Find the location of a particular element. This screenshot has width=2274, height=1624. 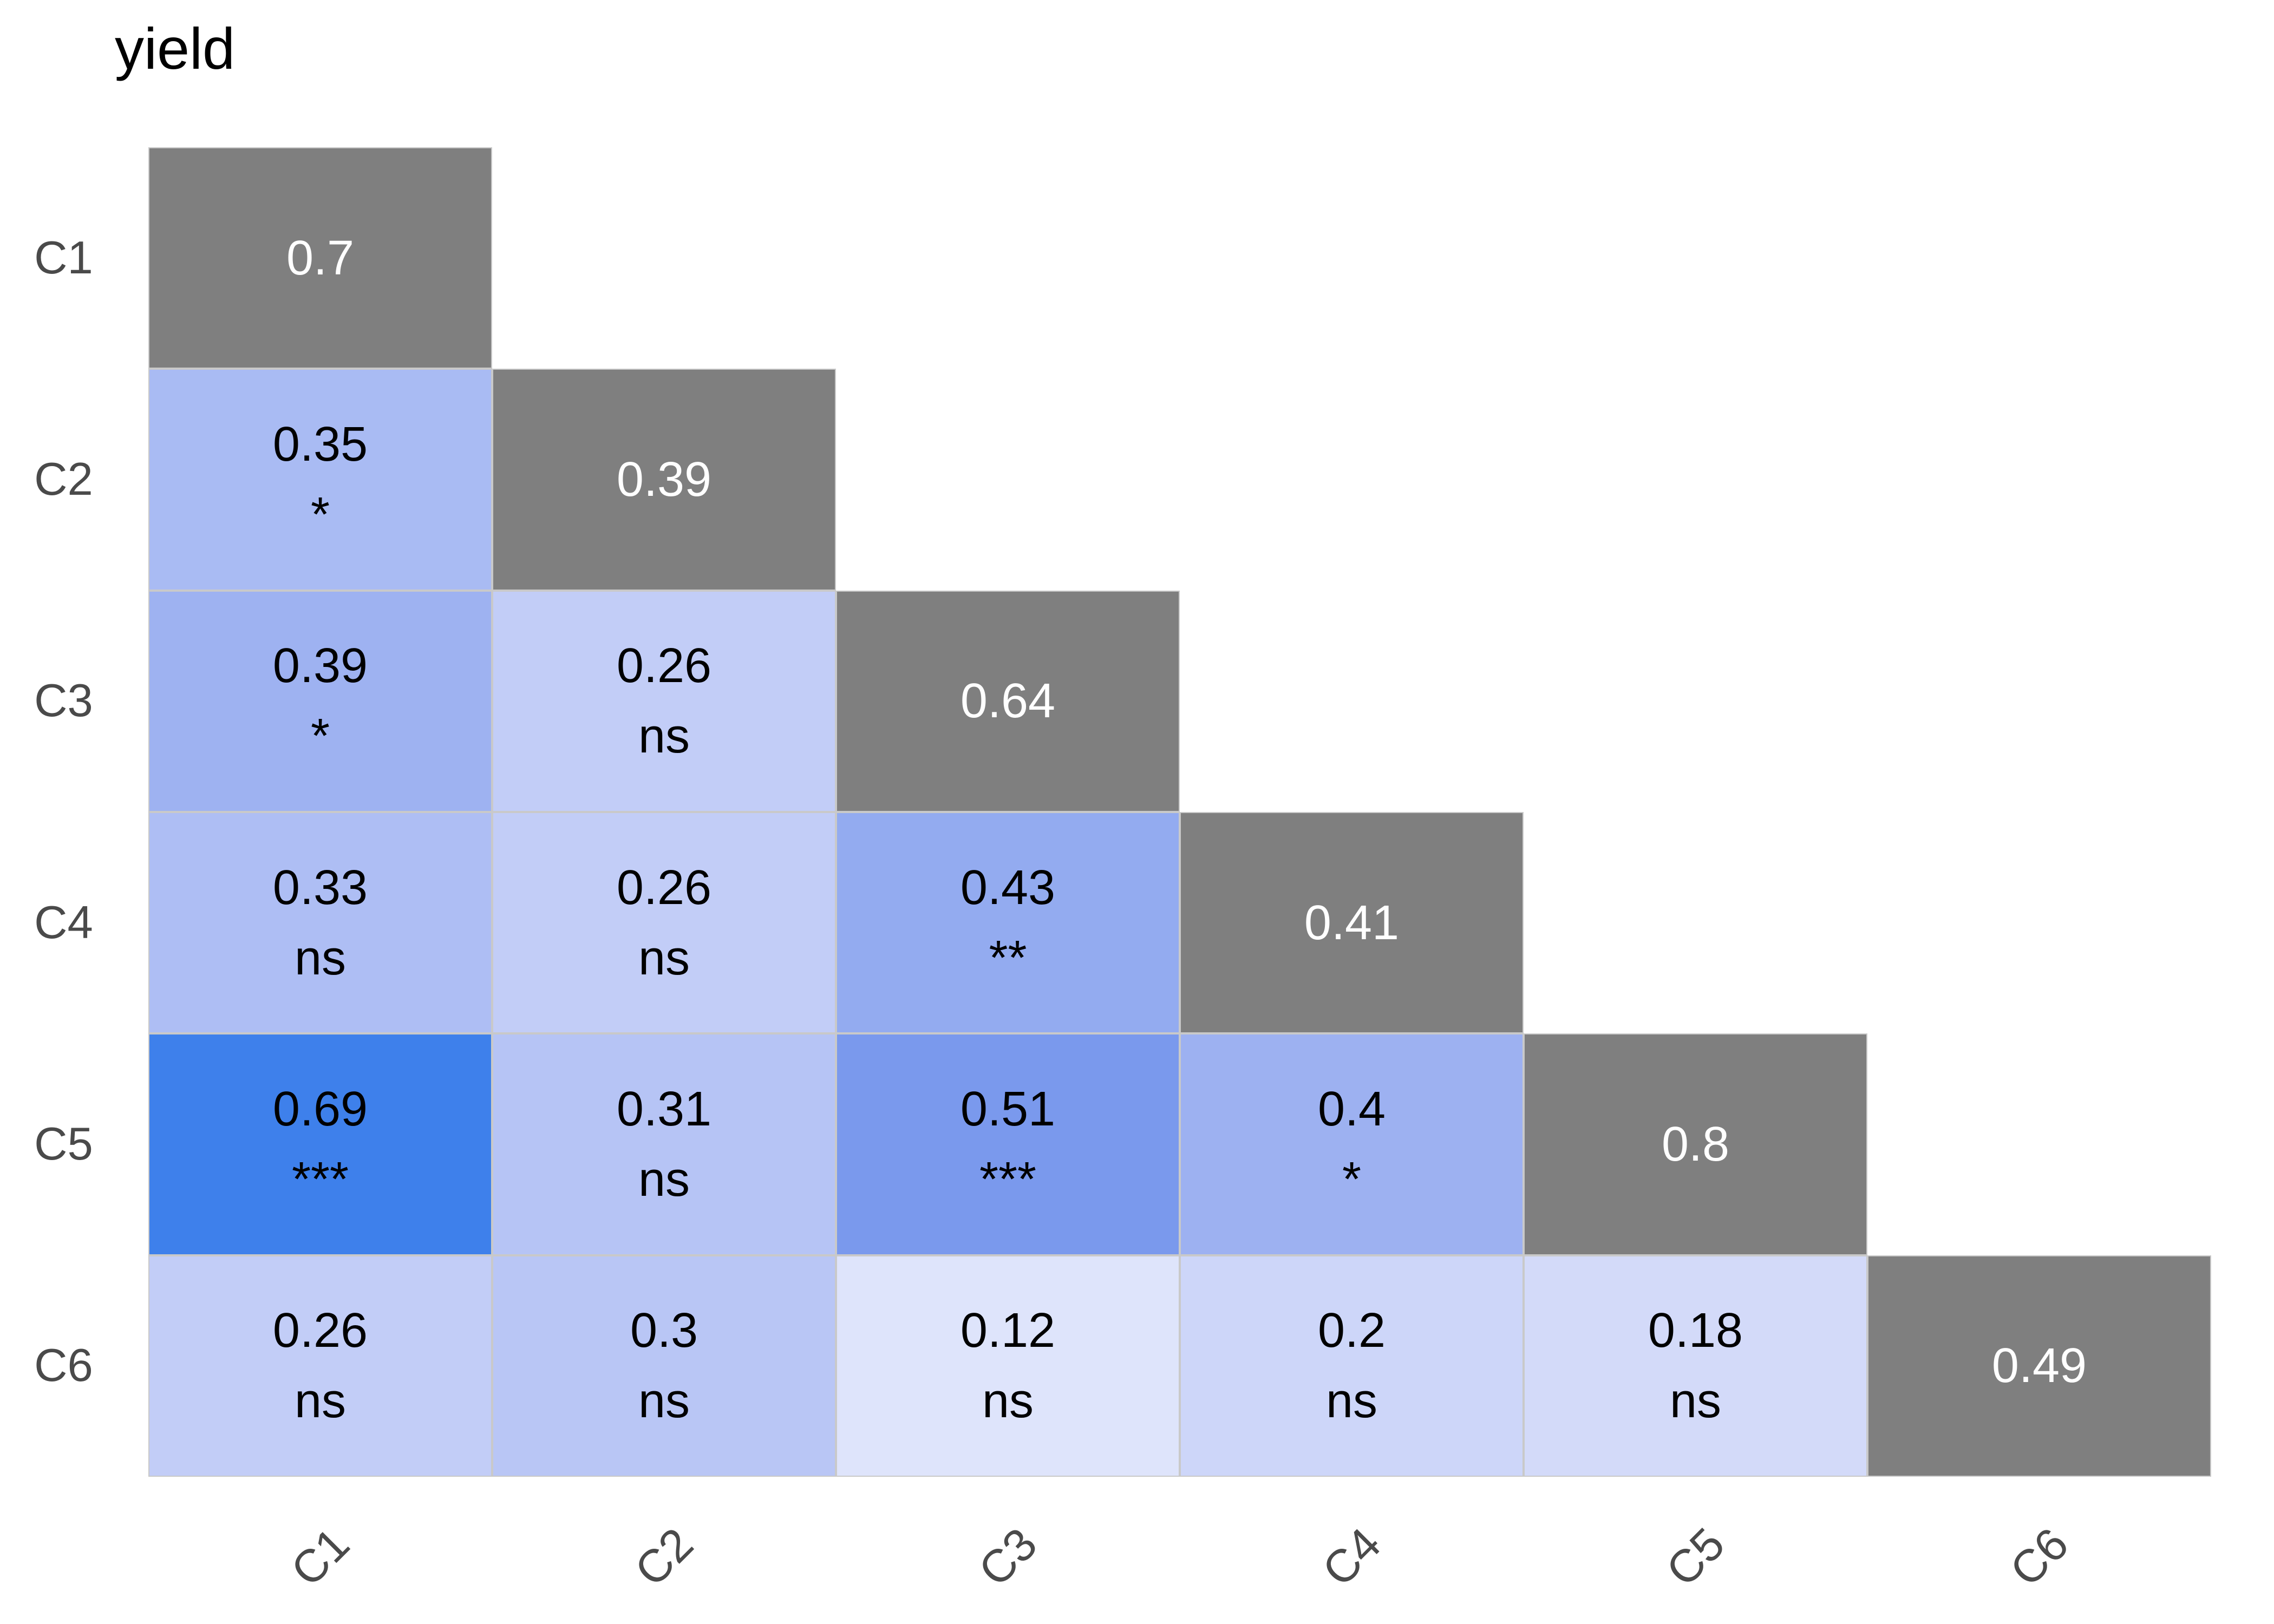

x-axis-label: C6 is located at coordinates (2040, 1557).